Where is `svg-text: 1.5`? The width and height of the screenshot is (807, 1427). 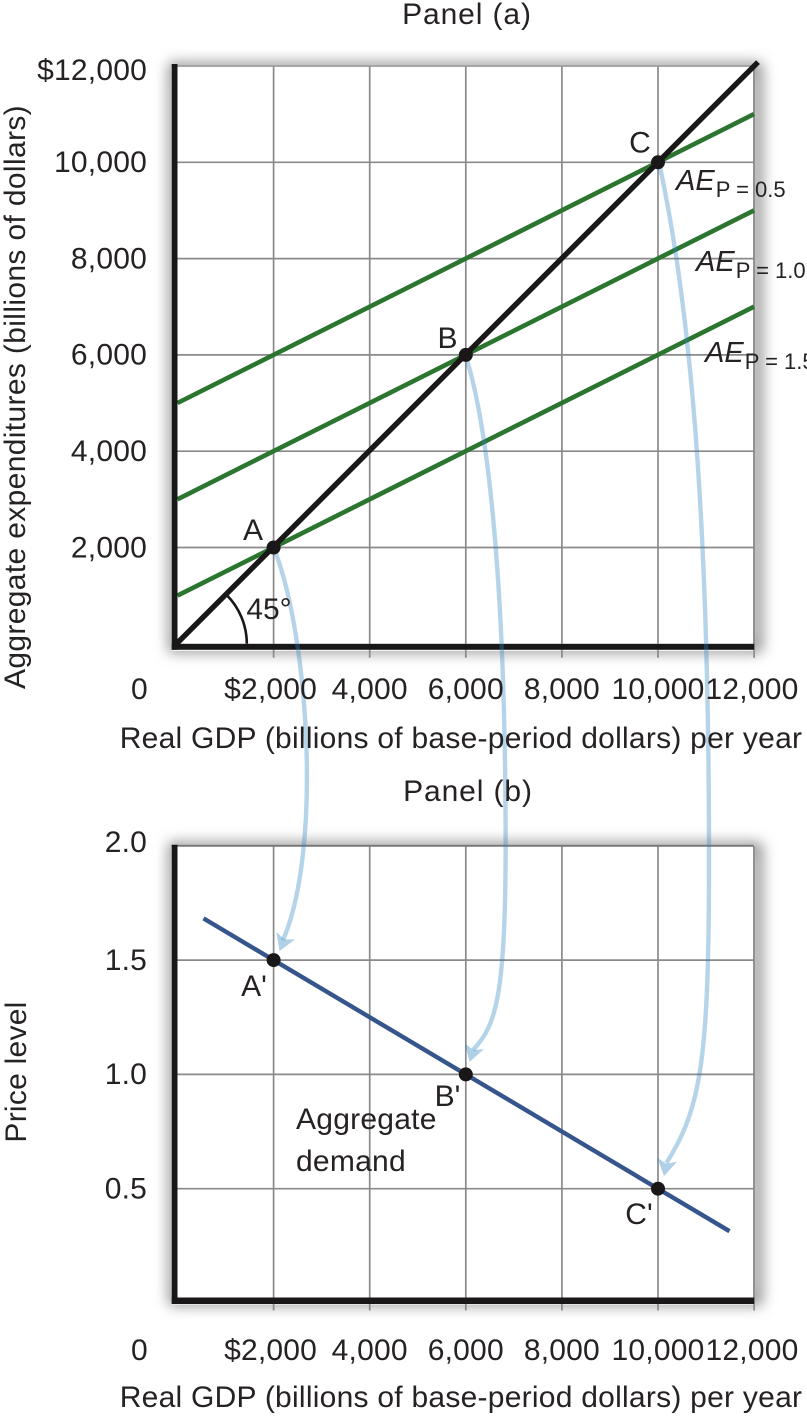 svg-text: 1.5 is located at coordinates (126, 960).